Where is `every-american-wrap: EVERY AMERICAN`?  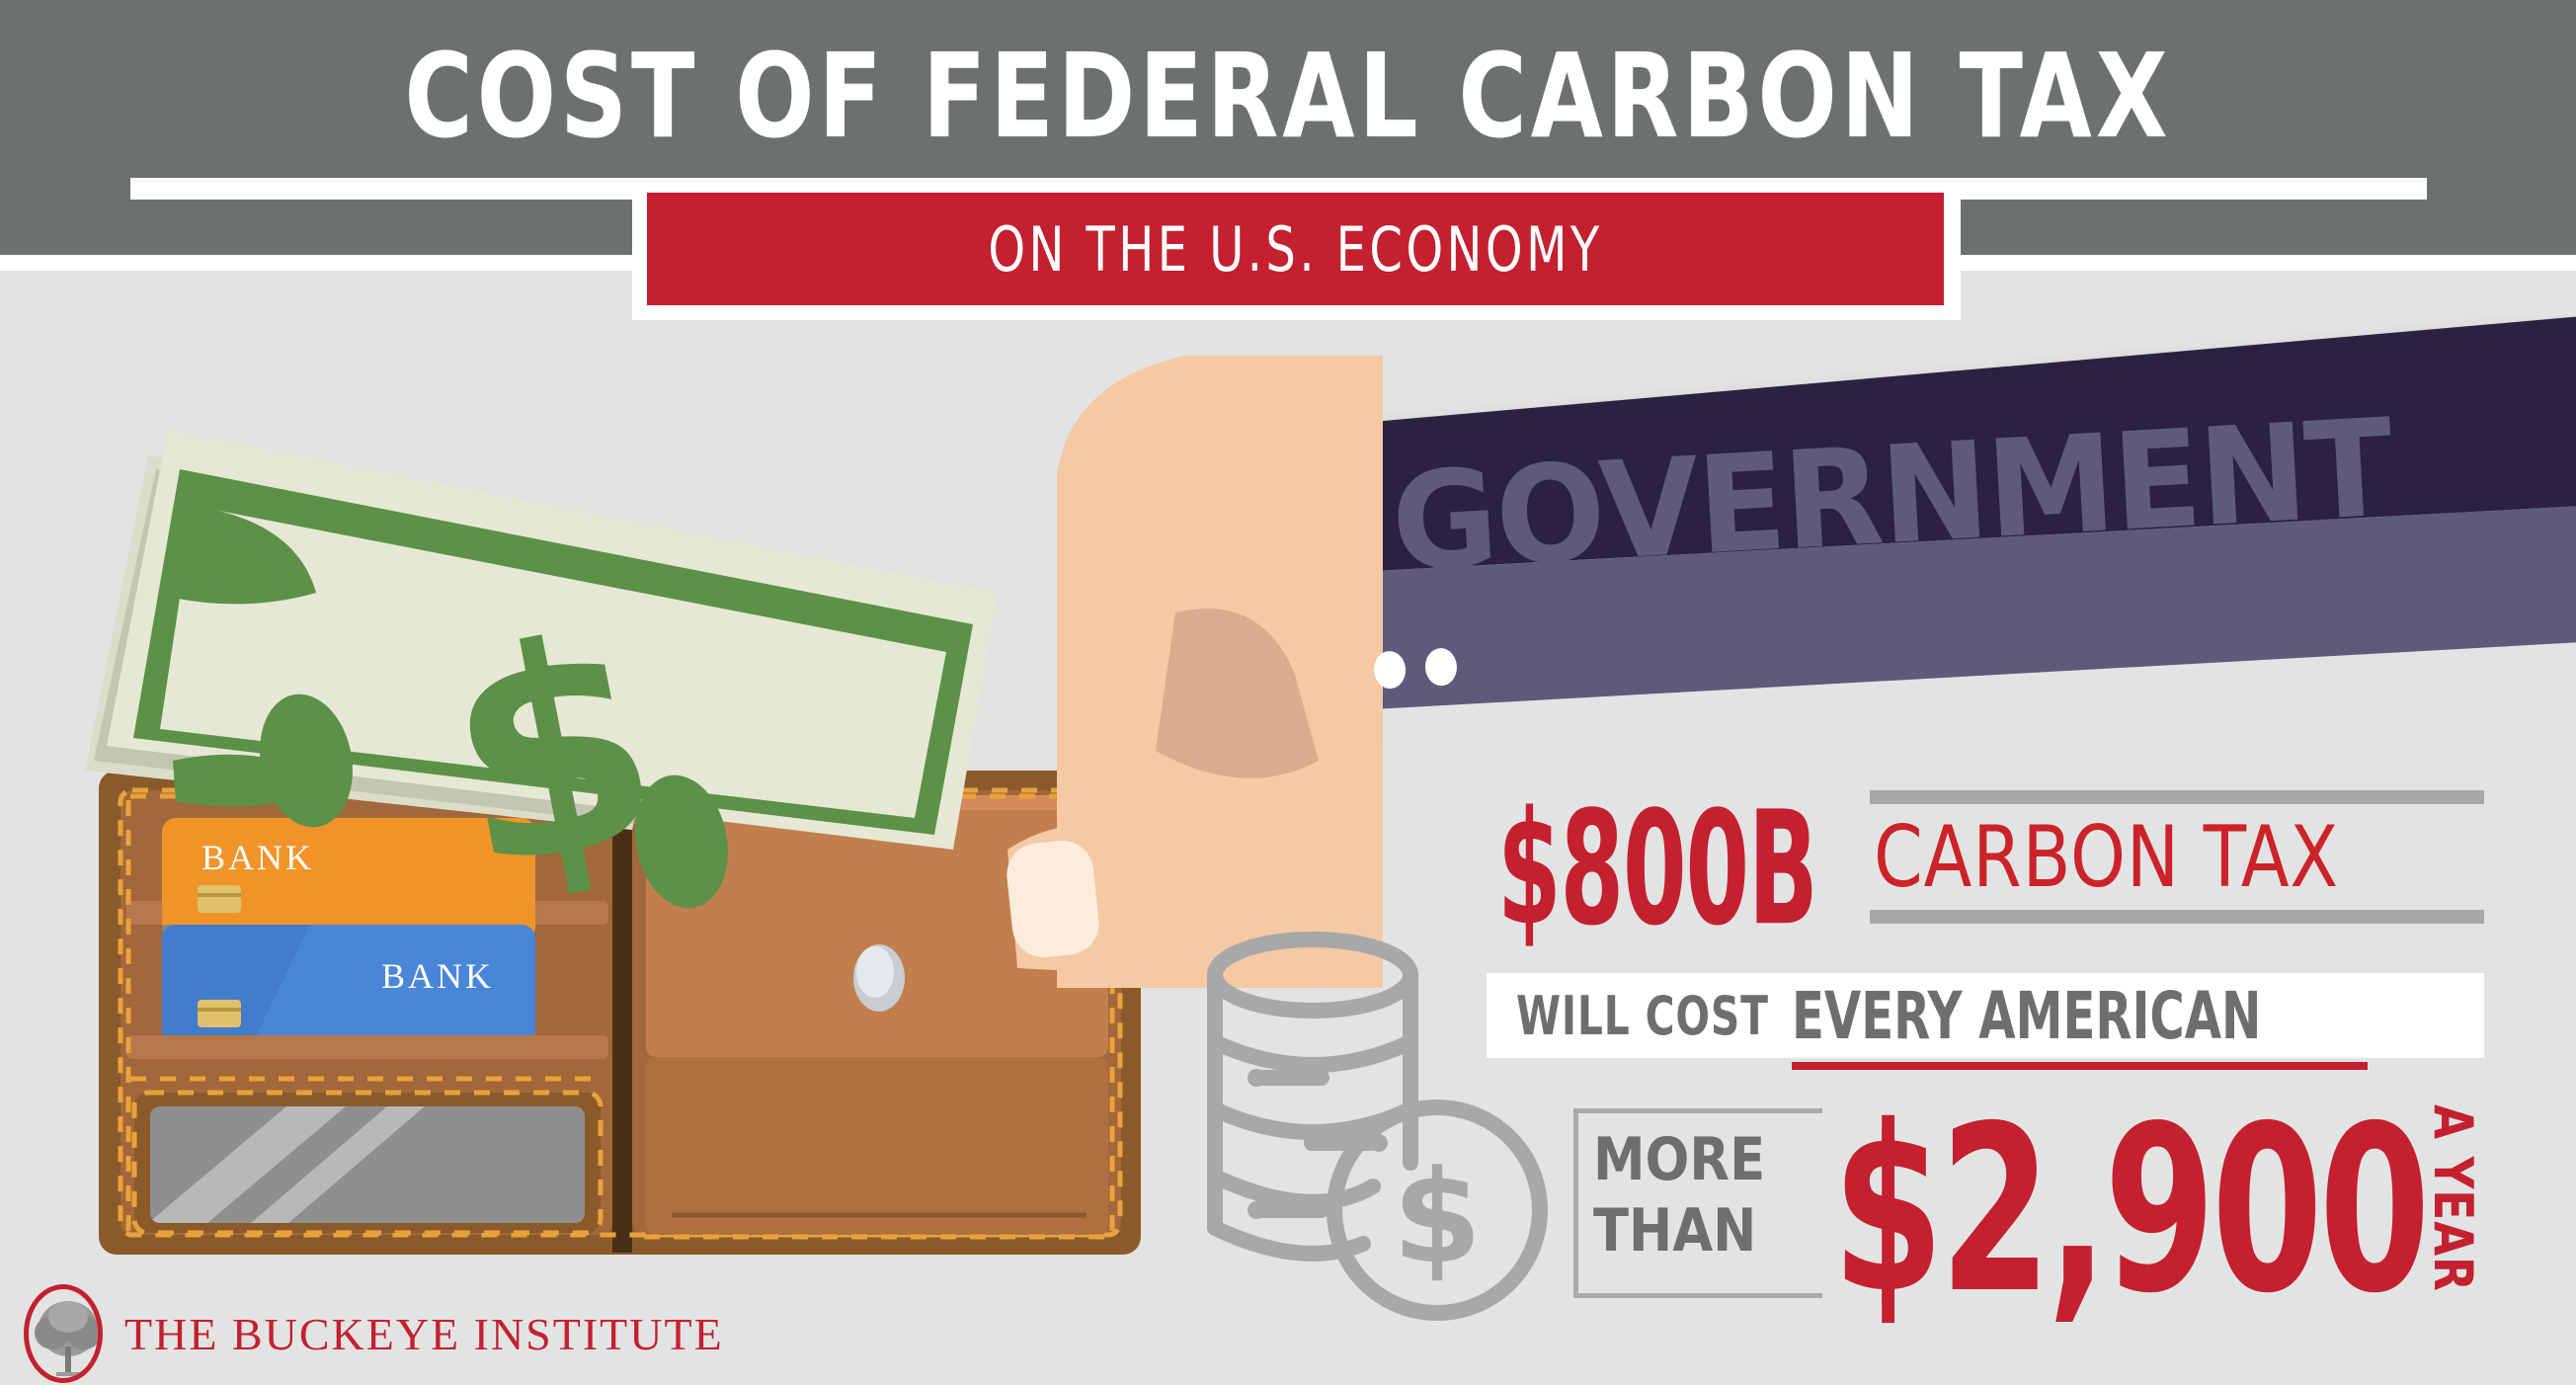
every-american-wrap: EVERY AMERICAN is located at coordinates (2113, 1023).